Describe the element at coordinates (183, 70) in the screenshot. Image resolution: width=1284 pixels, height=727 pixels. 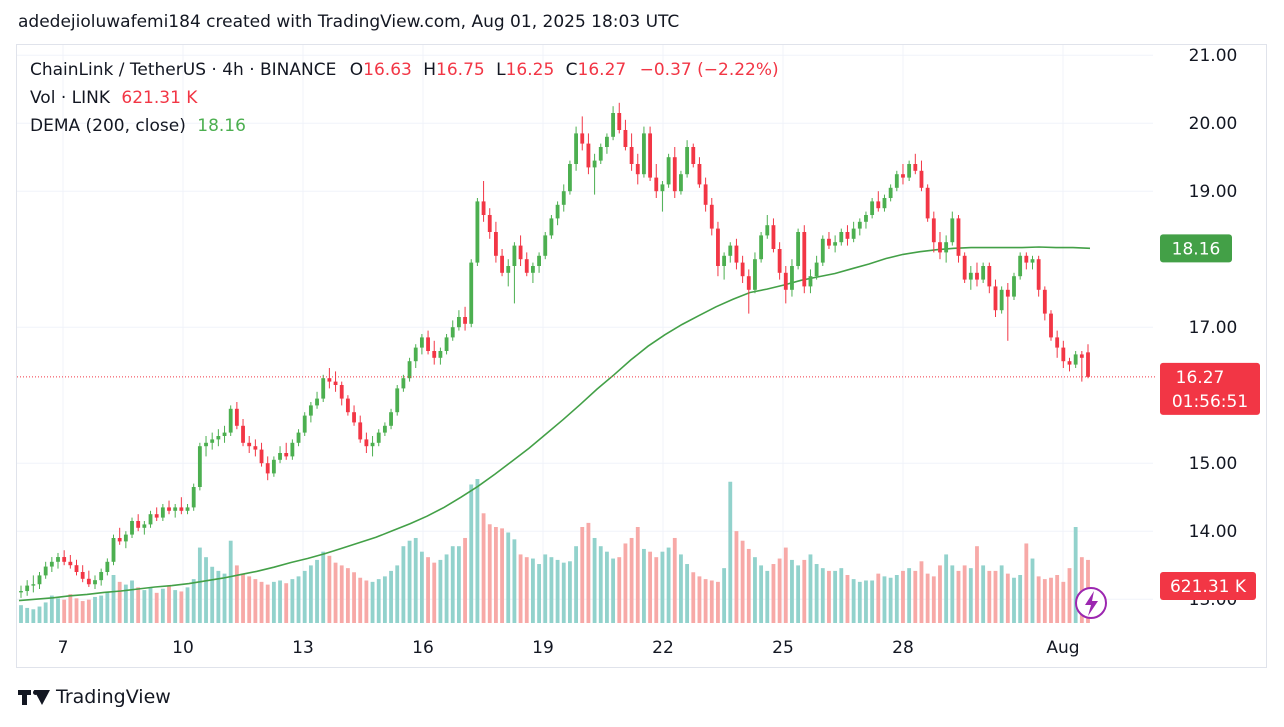
I see `symbol-title: ChainLink / TetherUS · 4h · BINANCE` at that location.